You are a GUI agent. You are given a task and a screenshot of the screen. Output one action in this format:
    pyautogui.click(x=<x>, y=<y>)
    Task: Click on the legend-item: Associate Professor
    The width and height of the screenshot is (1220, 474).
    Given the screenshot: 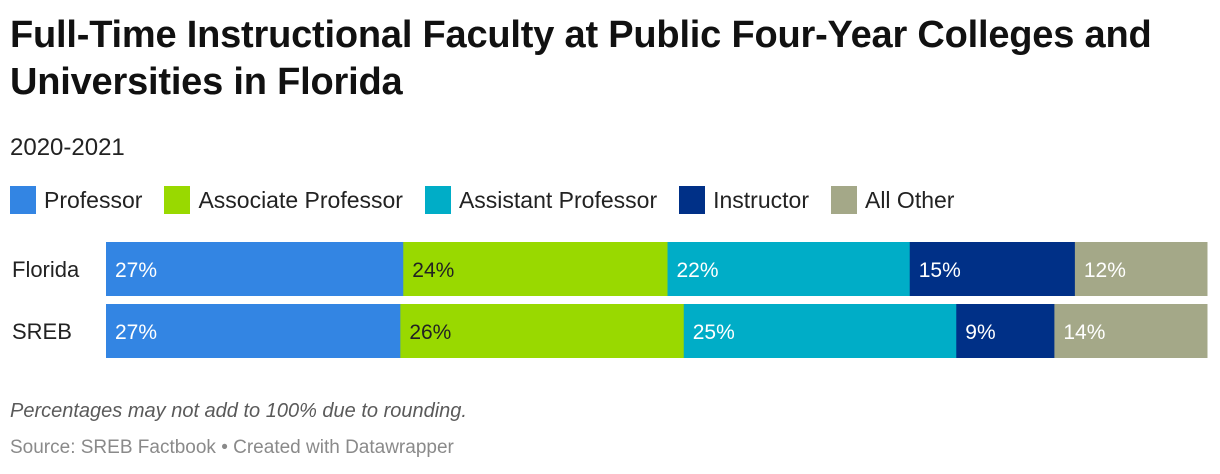 What is the action you would take?
    pyautogui.click(x=283, y=200)
    